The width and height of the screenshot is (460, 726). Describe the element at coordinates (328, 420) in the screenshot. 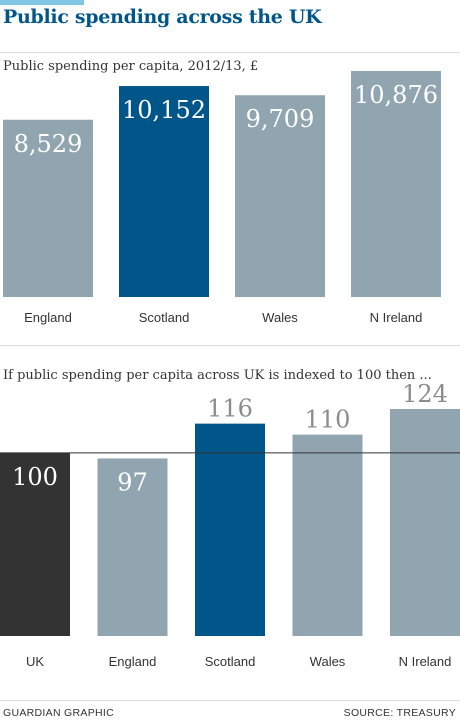

I see `value-label-wales: 110` at that location.